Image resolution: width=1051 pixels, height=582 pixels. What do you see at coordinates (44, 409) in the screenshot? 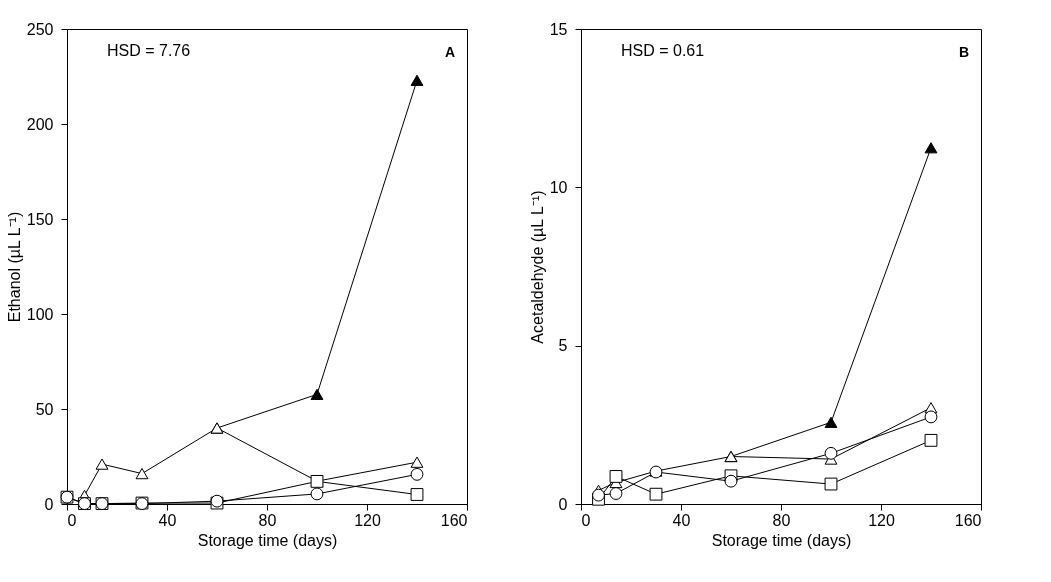
I see `y-tick-label: 50` at bounding box center [44, 409].